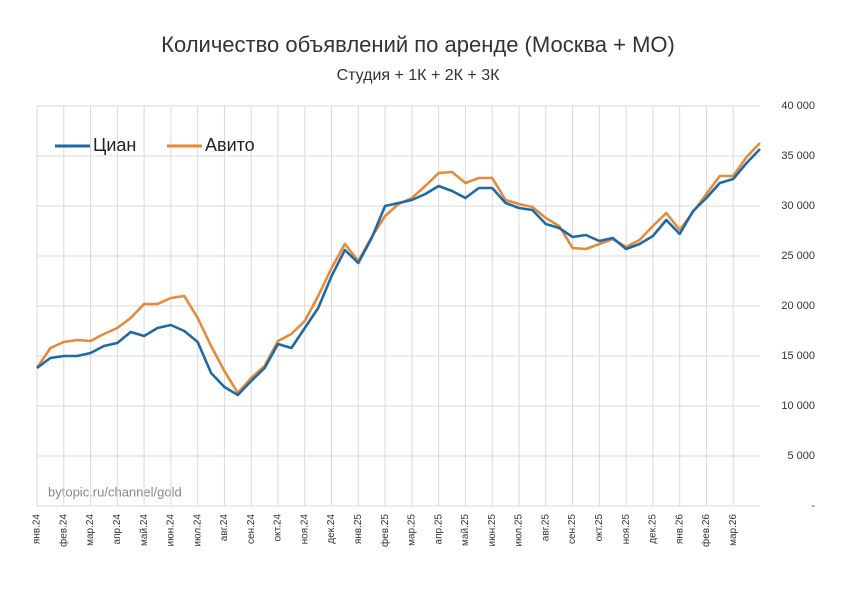 The width and height of the screenshot is (845, 595). Describe the element at coordinates (114, 145) in the screenshot. I see `legend-label: Циан` at that location.